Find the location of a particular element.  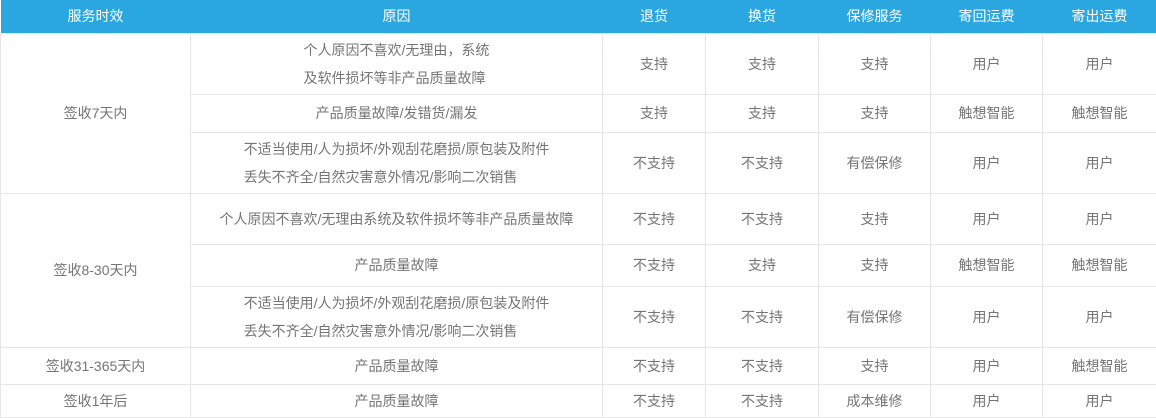

header-warranty-service: 保修服务 is located at coordinates (875, 16).